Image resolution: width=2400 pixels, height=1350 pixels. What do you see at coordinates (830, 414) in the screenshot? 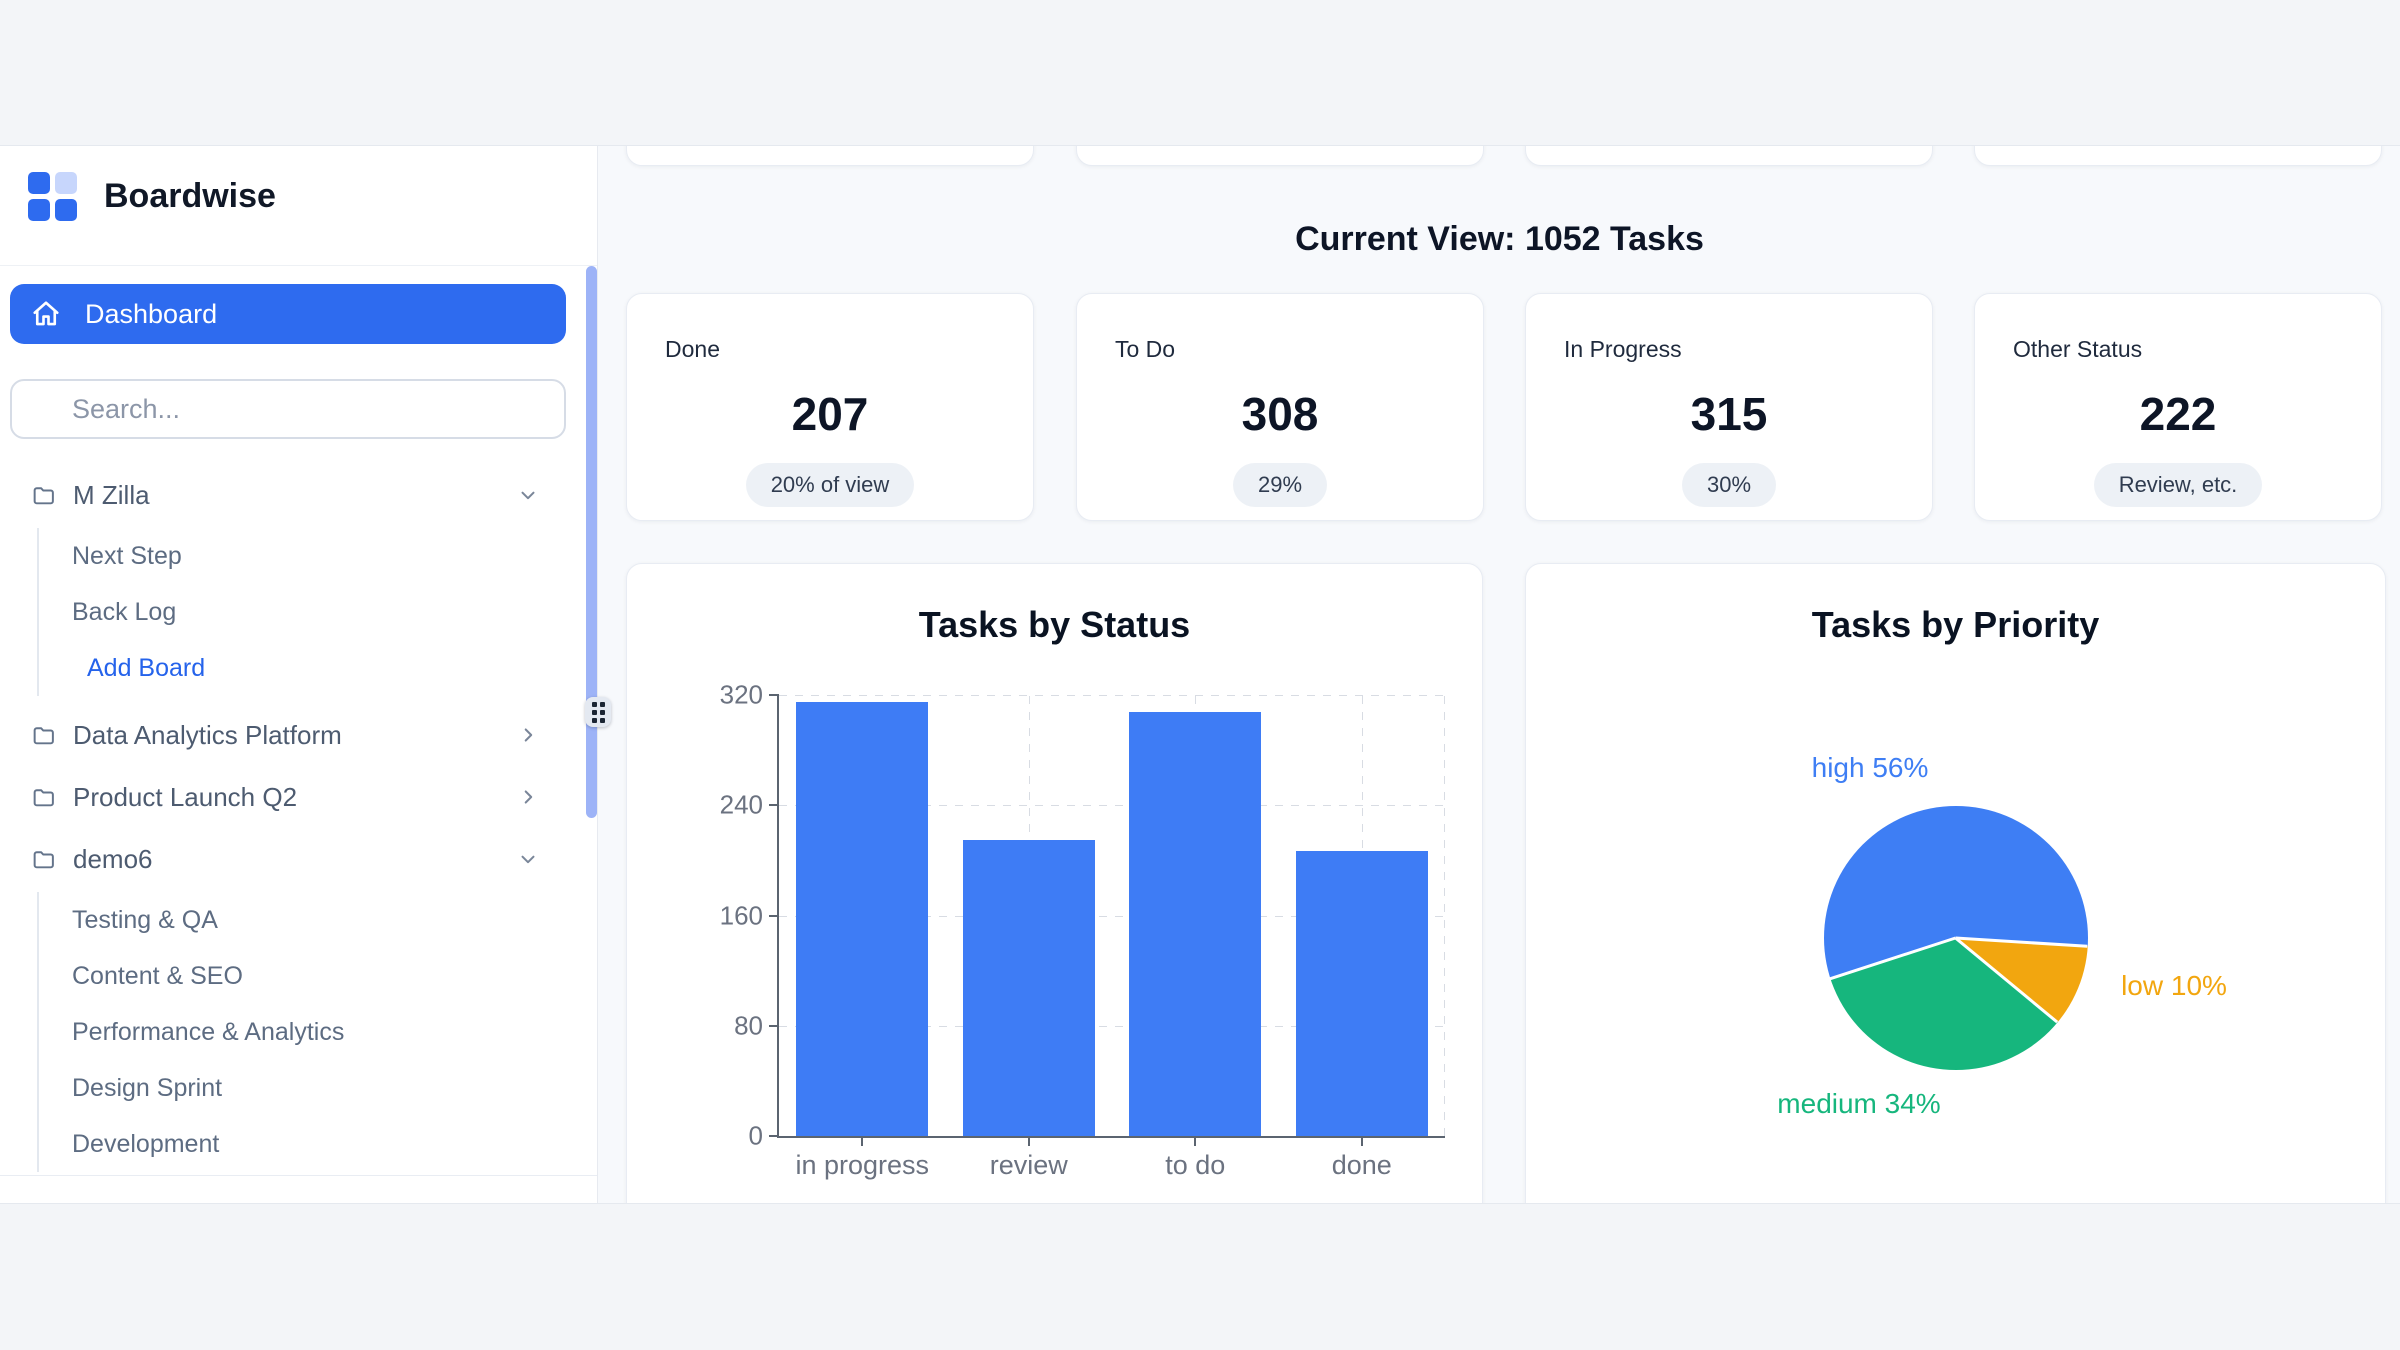
I see `stat-card-value: 207` at bounding box center [830, 414].